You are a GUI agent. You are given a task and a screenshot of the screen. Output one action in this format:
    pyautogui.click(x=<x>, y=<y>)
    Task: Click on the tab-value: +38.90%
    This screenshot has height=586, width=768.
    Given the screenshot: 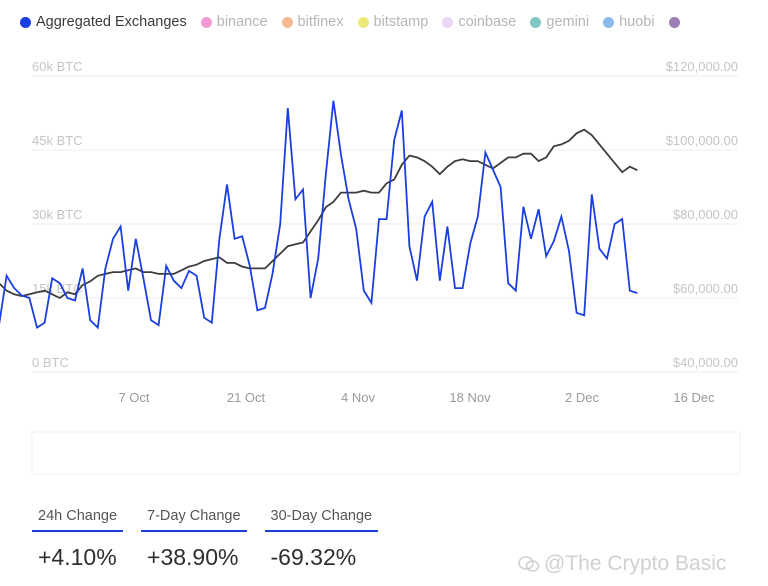 What is the action you would take?
    pyautogui.click(x=193, y=557)
    